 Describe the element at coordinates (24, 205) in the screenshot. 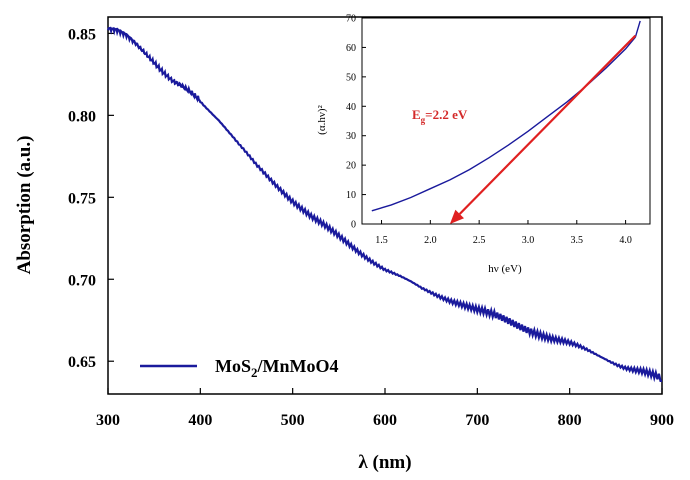

I see `y-axis-title: Absorption (a.u.)` at that location.